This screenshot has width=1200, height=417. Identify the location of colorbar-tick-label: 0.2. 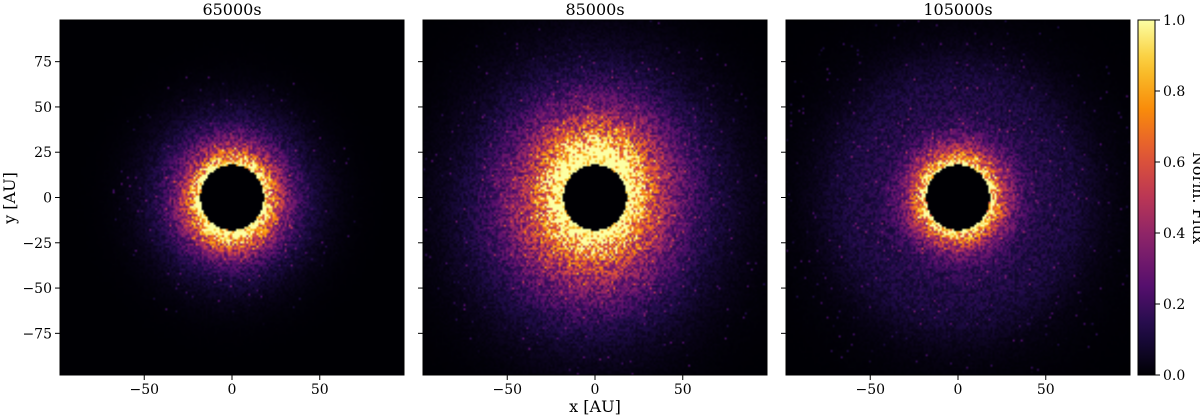
(1174, 305).